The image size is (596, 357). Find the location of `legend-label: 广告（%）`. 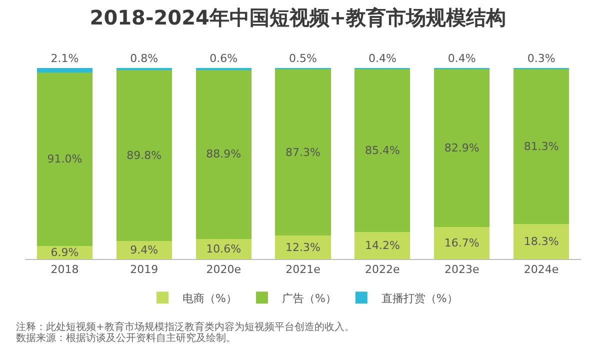

legend-label: 广告（%） is located at coordinates (309, 298).